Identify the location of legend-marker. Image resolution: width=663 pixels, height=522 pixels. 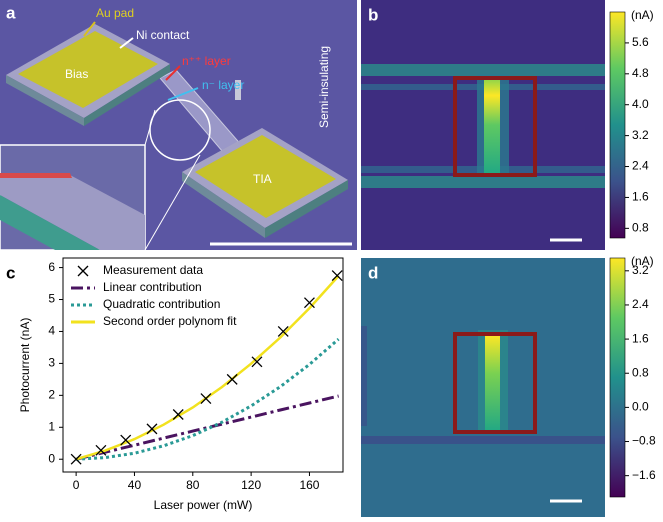
(83, 271).